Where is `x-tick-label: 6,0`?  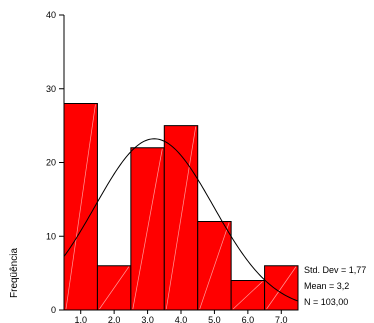 x-tick-label: 6,0 is located at coordinates (248, 319).